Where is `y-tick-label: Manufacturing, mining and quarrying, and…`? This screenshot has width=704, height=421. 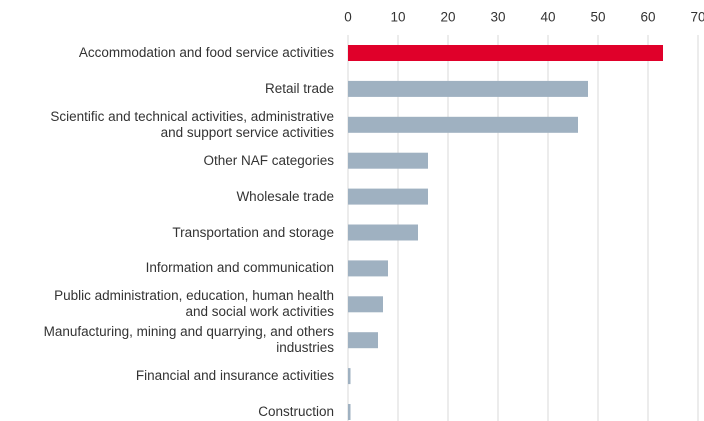
y-tick-label: Manufacturing, mining and quarrying, and… is located at coordinates (188, 340).